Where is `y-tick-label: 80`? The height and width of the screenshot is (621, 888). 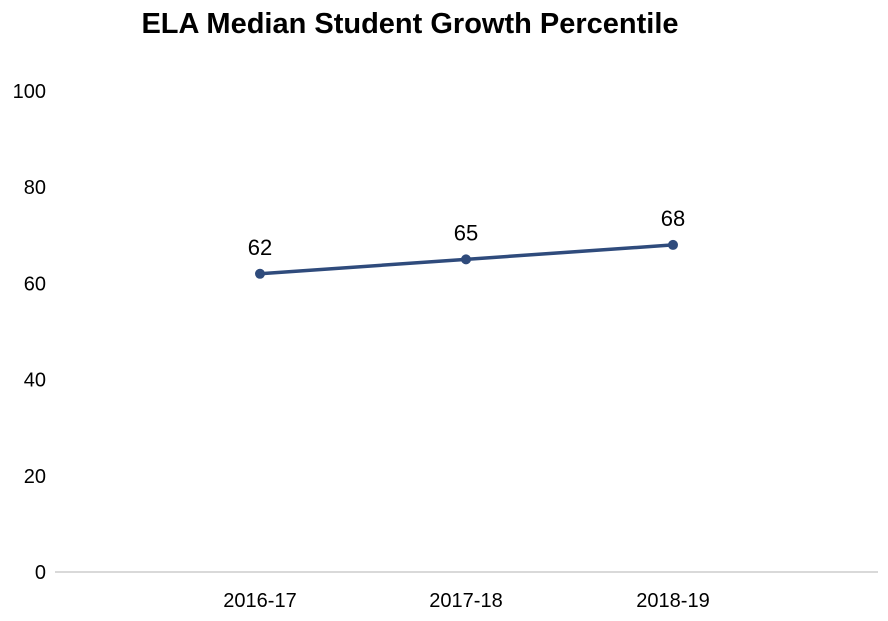 y-tick-label: 80 is located at coordinates (35, 188).